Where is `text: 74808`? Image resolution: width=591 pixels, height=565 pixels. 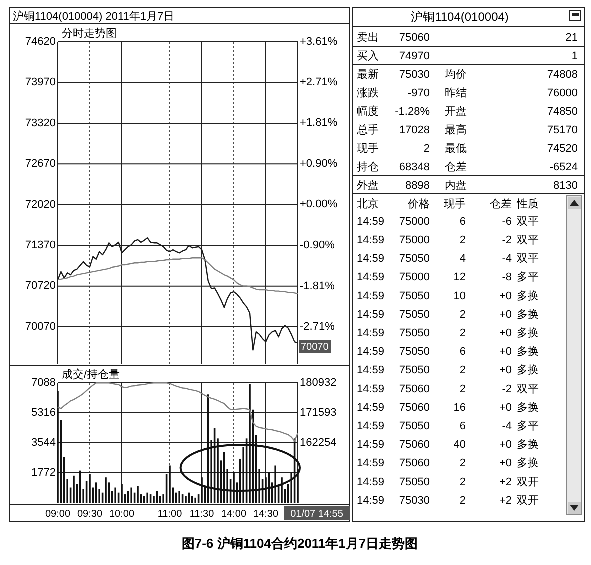 text: 74808 is located at coordinates (562, 74).